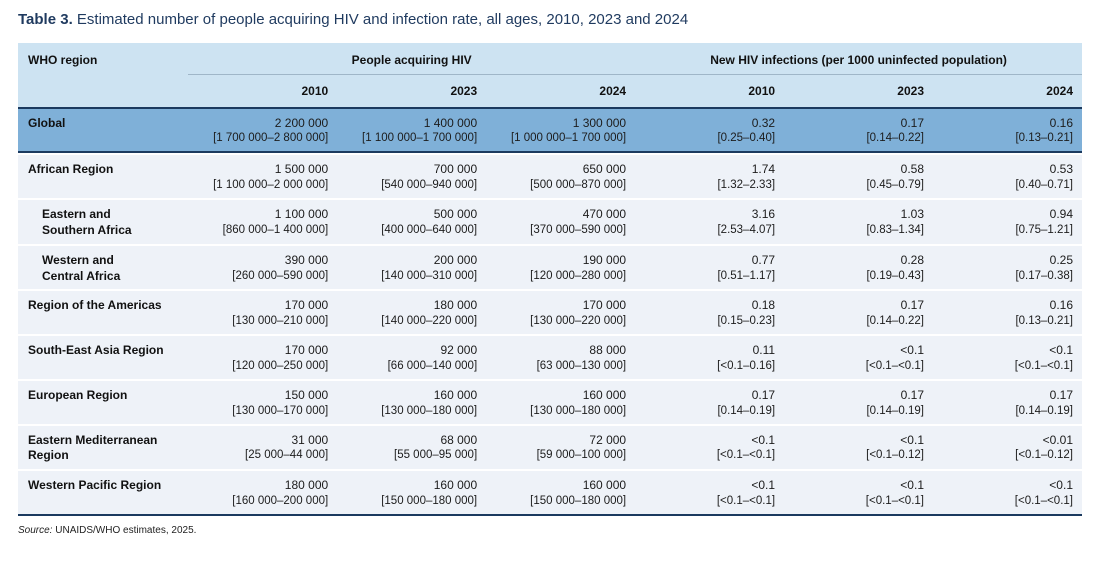 Image resolution: width=1100 pixels, height=565 pixels. What do you see at coordinates (1007, 266) in the screenshot?
I see `cell-rate-2024: 0.25 [0.17–0.38]` at bounding box center [1007, 266].